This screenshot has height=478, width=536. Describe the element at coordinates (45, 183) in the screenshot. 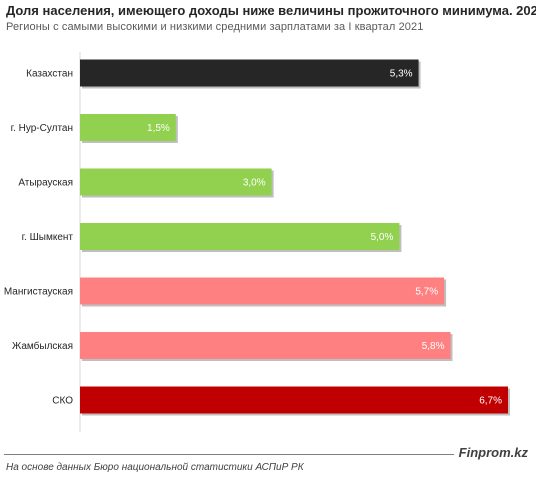

I see `category-label: Атырауская` at that location.